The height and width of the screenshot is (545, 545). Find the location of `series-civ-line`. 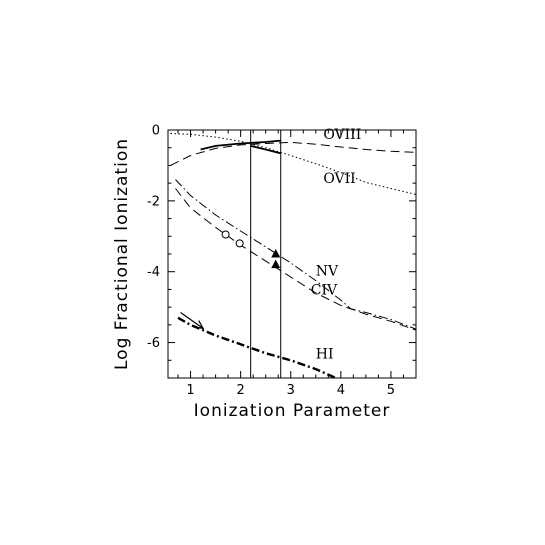

series-civ-line is located at coordinates (295, 259).